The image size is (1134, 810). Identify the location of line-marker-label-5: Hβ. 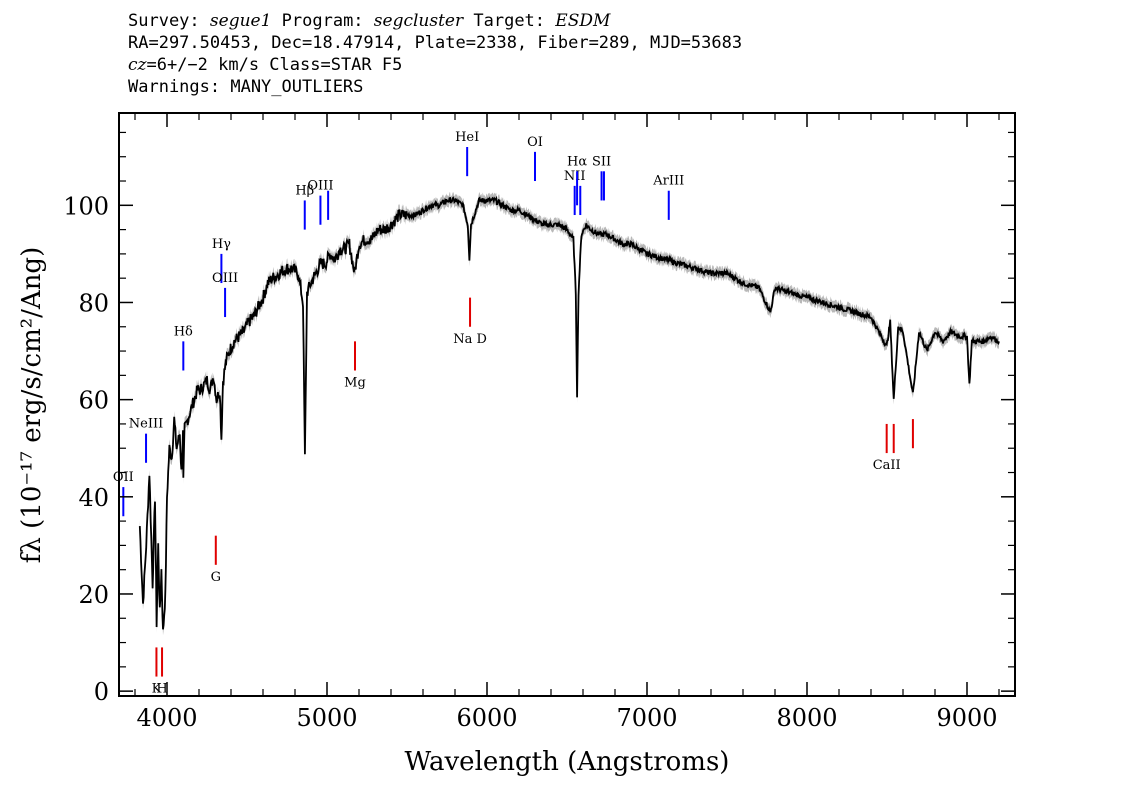
(304, 190).